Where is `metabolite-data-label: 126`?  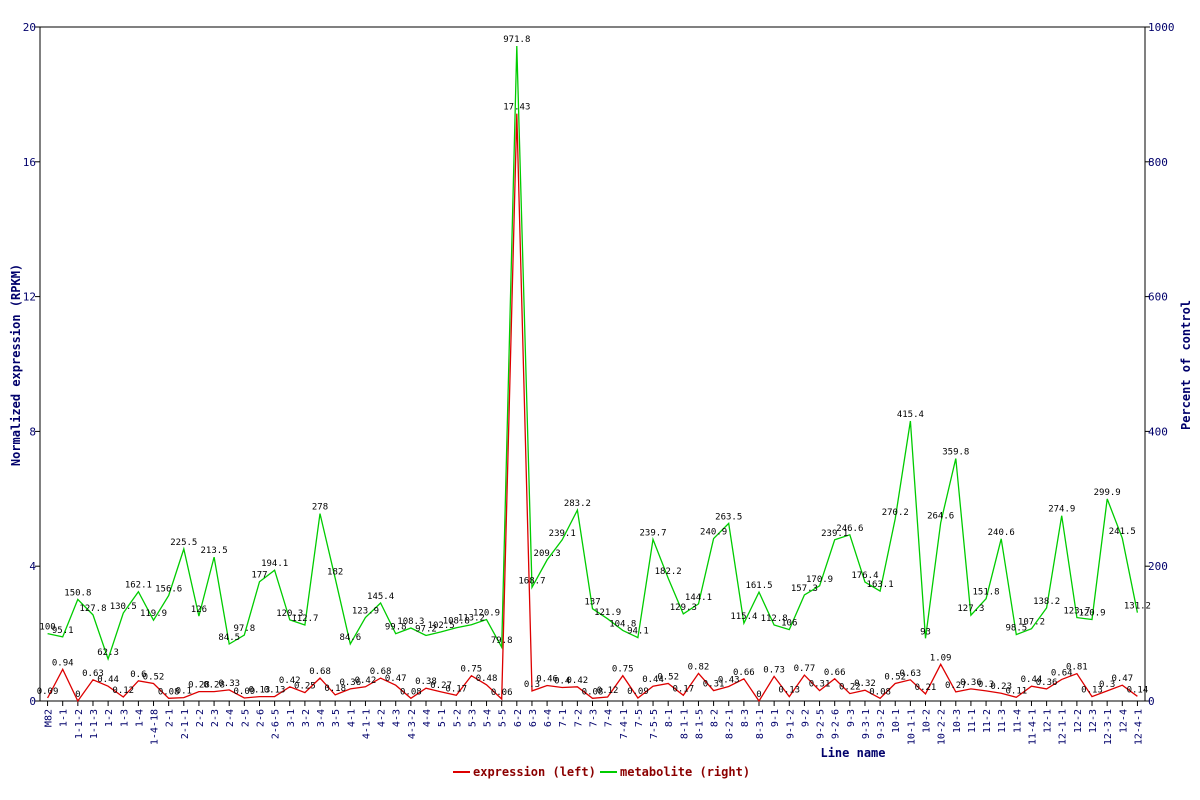
metabolite-data-label: 126 is located at coordinates (199, 610).